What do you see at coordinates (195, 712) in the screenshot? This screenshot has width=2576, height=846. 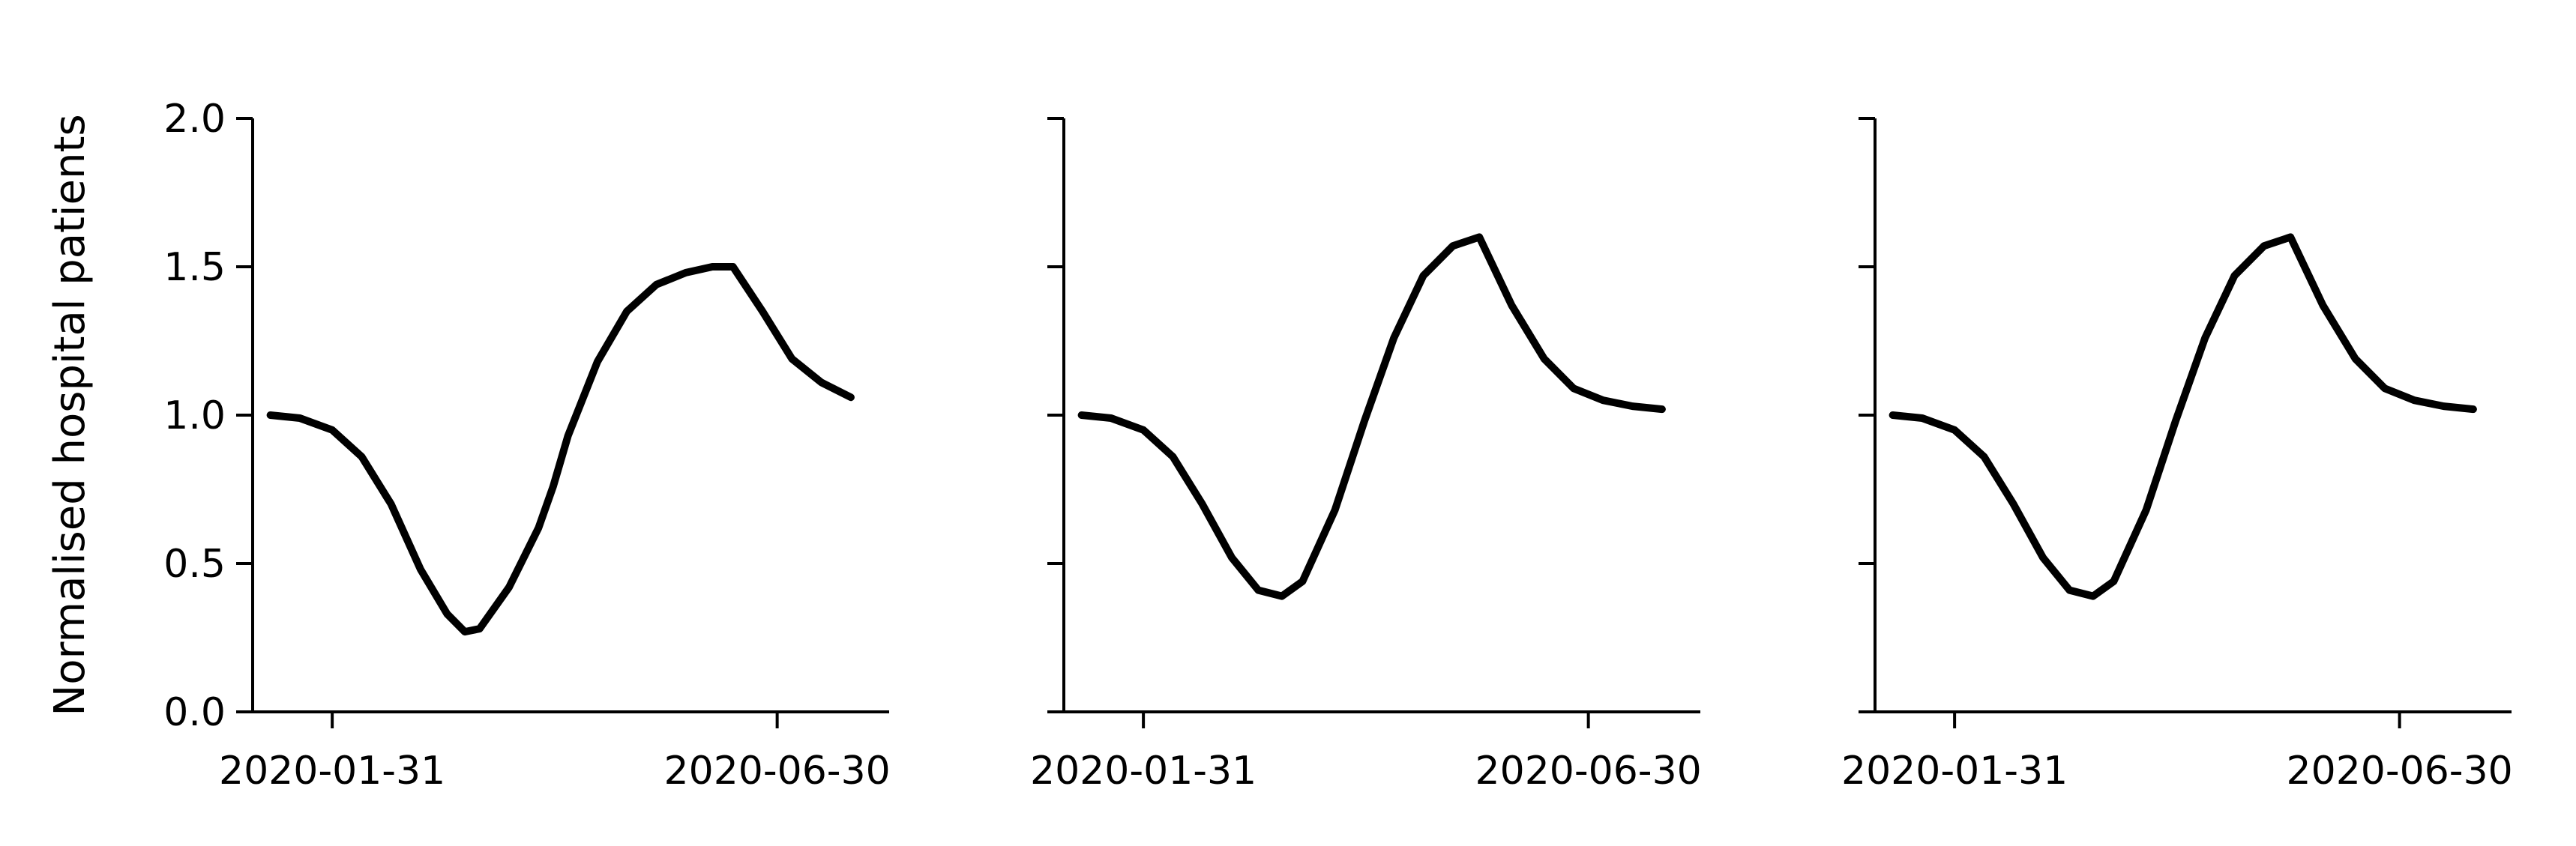 I see `y-tick-label: 0.0` at bounding box center [195, 712].